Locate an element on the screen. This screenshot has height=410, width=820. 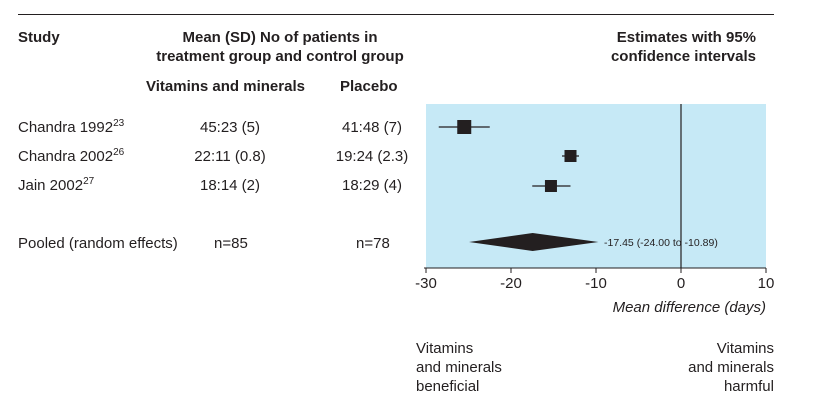
control-value: 18:29 (4) is located at coordinates (372, 185).